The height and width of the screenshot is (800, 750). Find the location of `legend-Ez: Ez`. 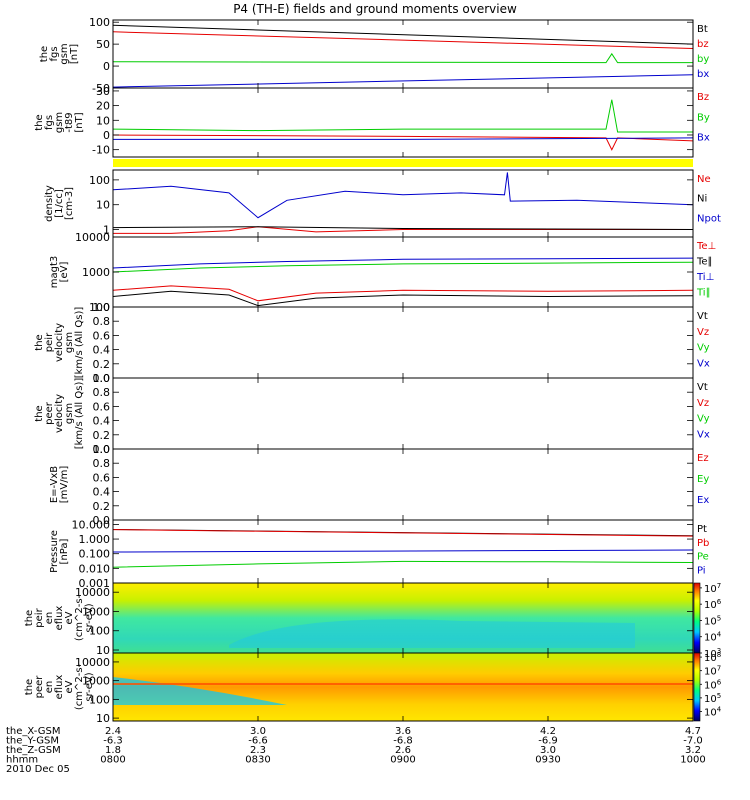

legend-Ez: Ez is located at coordinates (703, 458).